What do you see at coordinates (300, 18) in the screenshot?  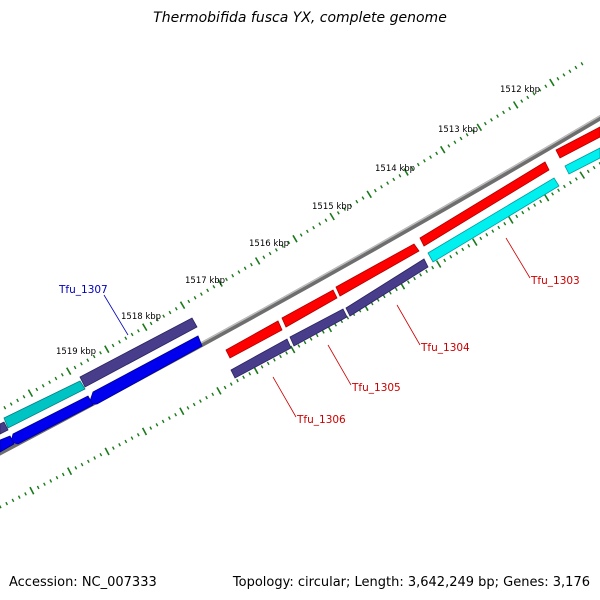 I see `map-title: Thermobifida fusca YX, complete genome` at bounding box center [300, 18].